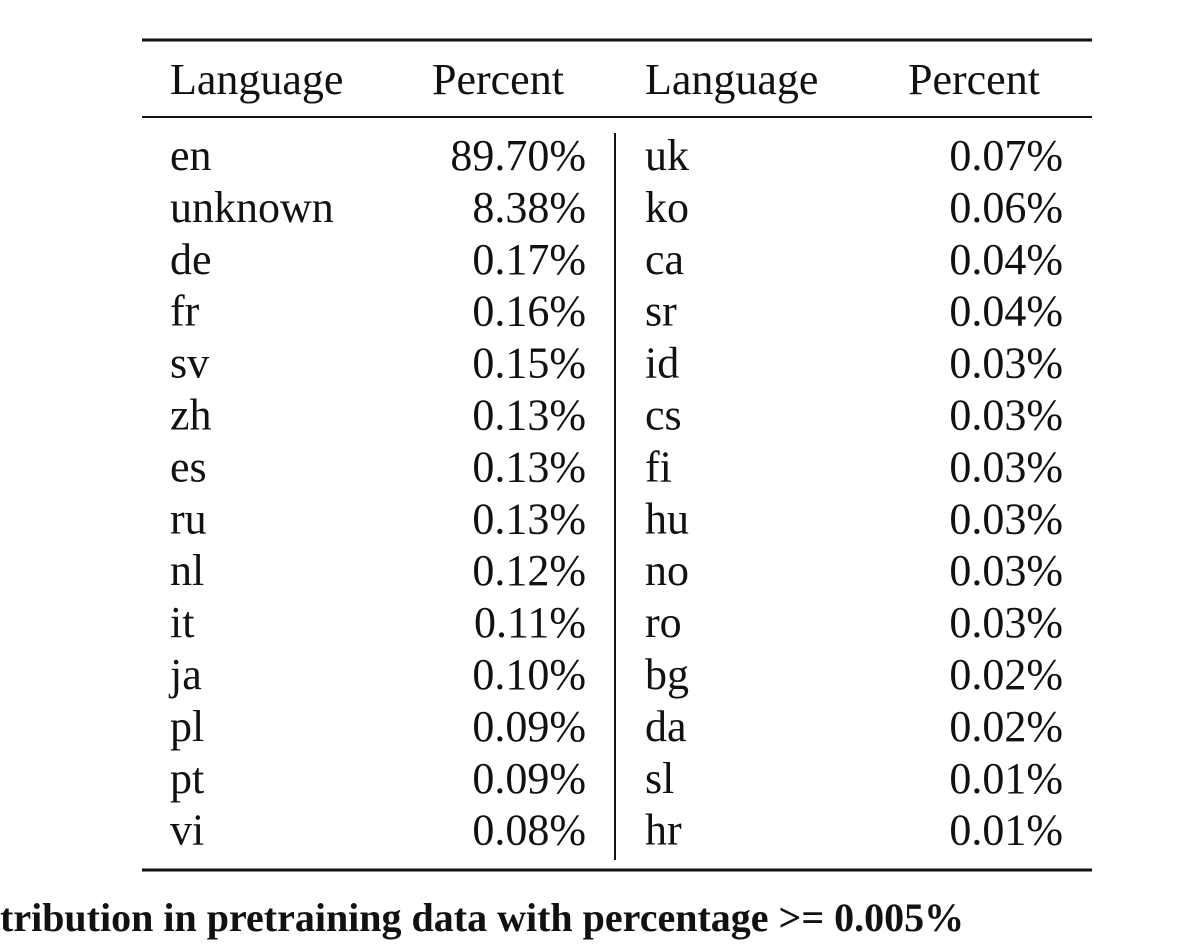 The height and width of the screenshot is (951, 1195). What do you see at coordinates (667, 674) in the screenshot?
I see `language-cell: bg` at bounding box center [667, 674].